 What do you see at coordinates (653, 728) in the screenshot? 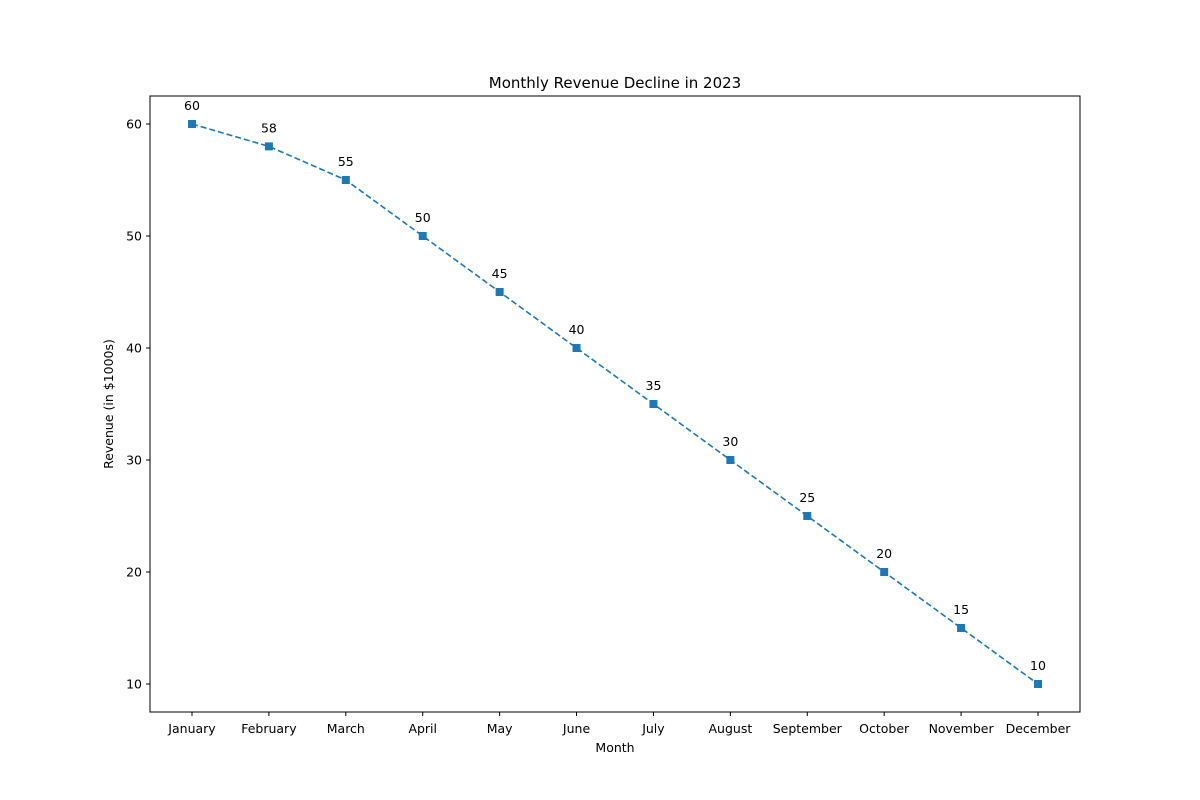
I see `x-tick-label: July` at bounding box center [653, 728].